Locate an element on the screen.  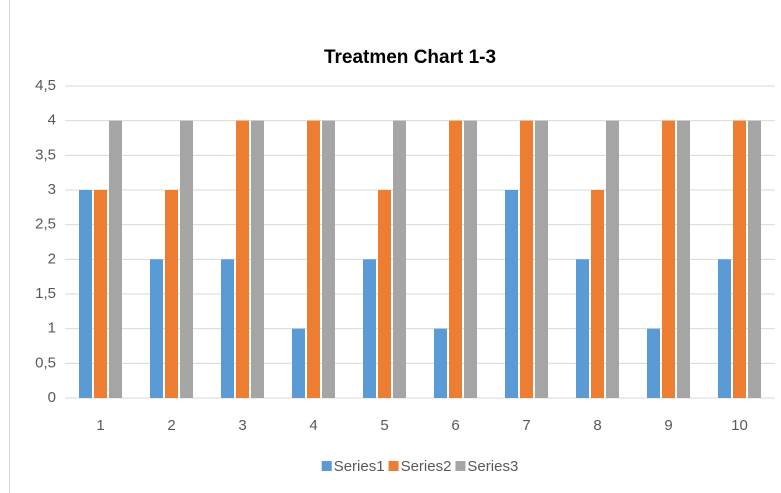
legend-label: Series2 is located at coordinates (426, 466).